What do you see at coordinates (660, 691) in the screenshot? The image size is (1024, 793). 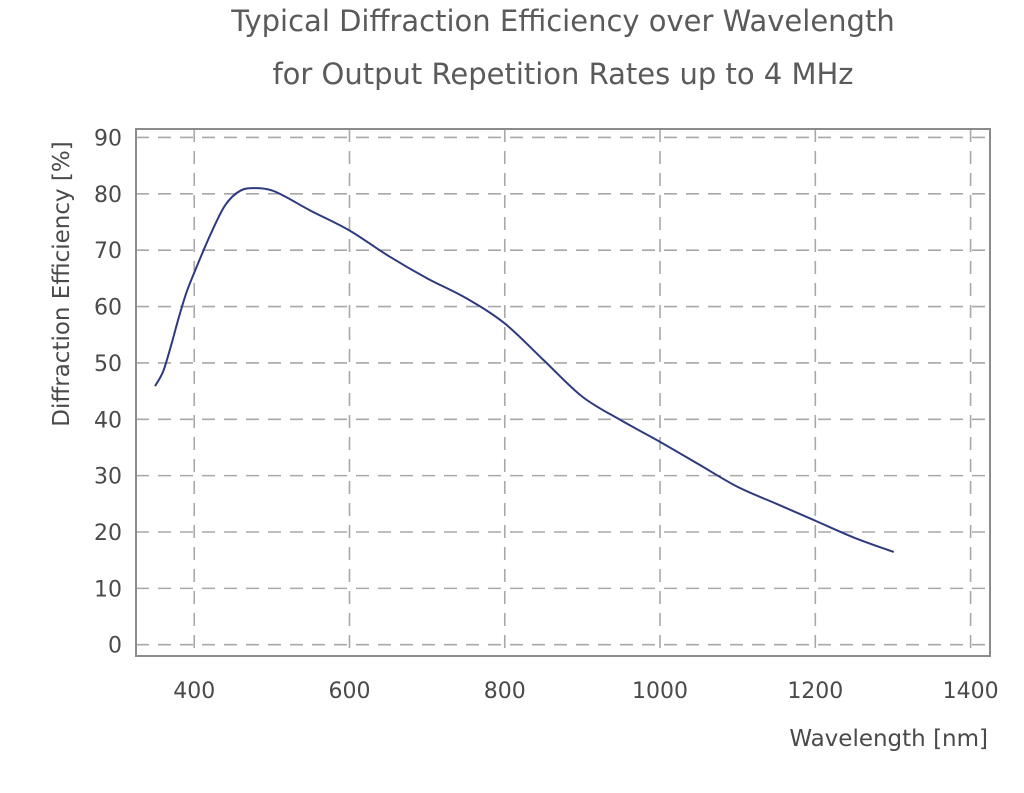 I see `x-tick-label-1000: 1000` at bounding box center [660, 691].